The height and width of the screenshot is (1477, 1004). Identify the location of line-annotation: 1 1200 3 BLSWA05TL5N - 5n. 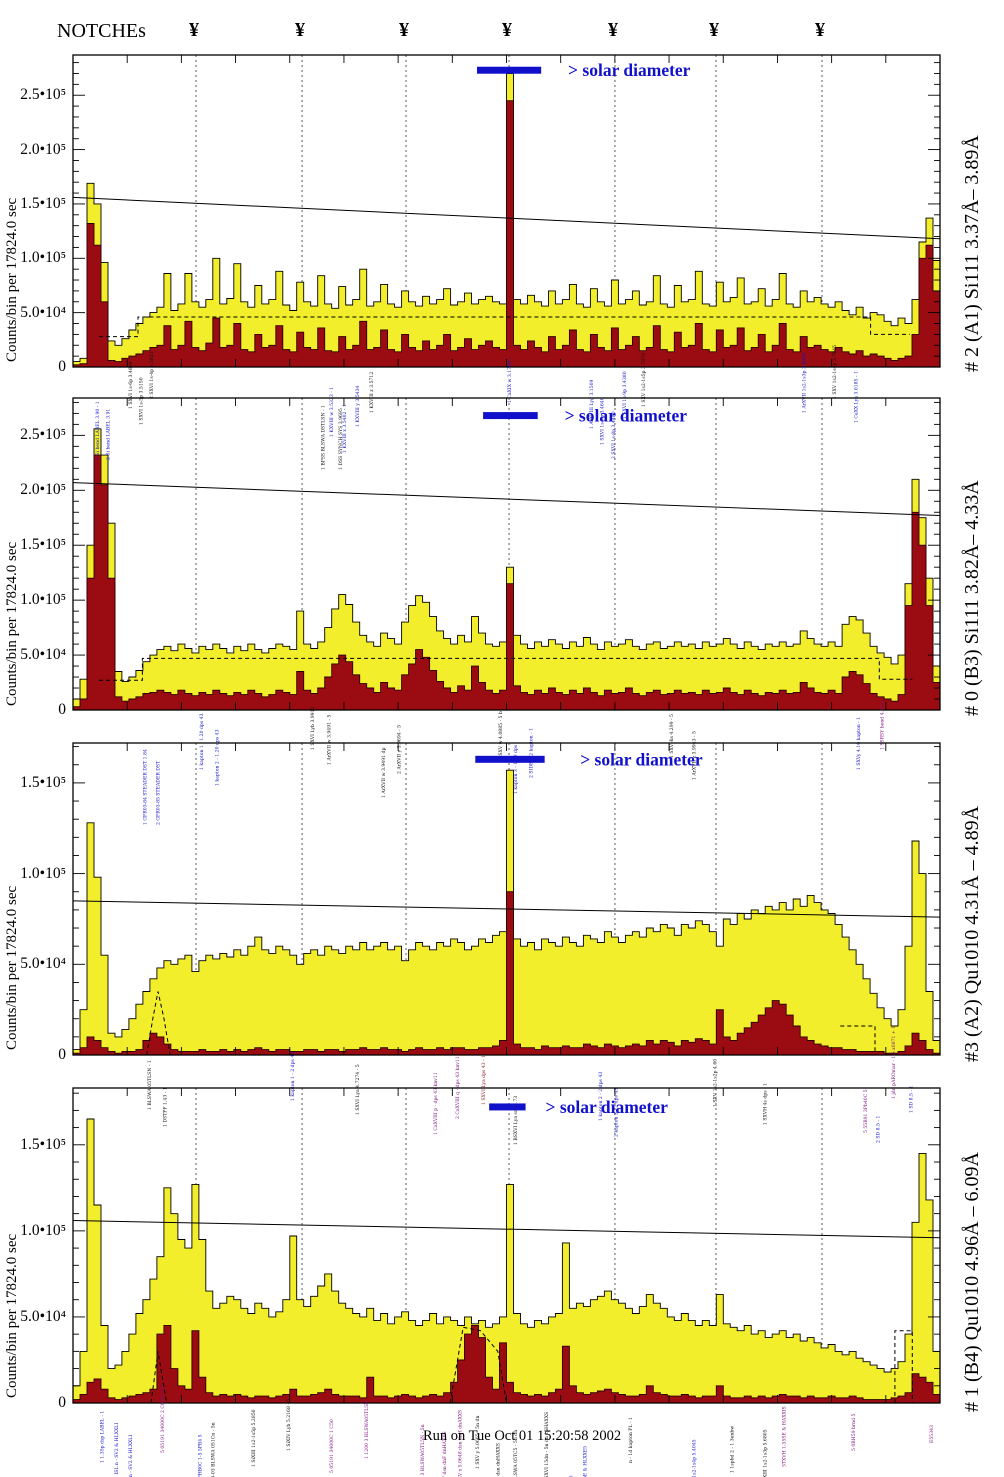
(423, 1450).